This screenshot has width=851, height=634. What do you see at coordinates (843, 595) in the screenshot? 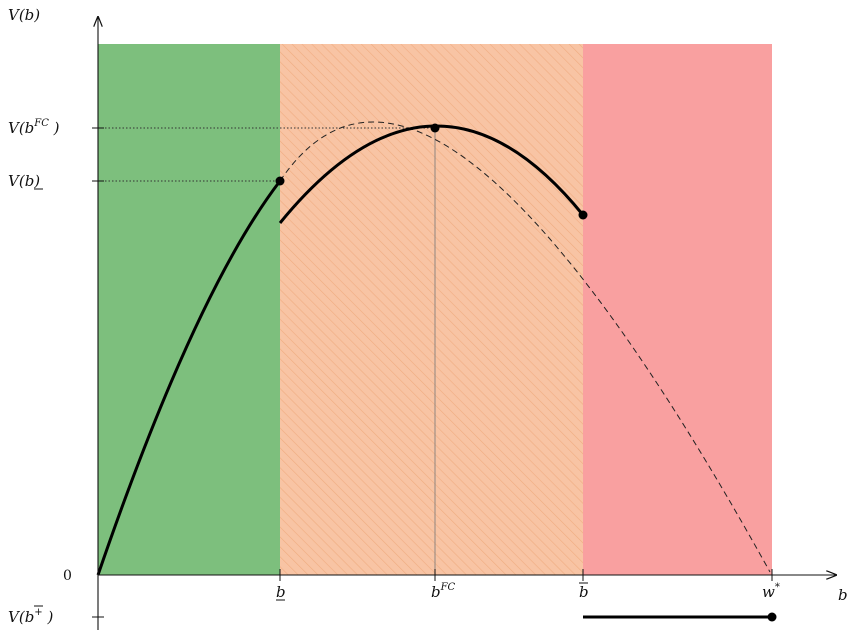
I see `x-axis-label: b` at bounding box center [843, 595].